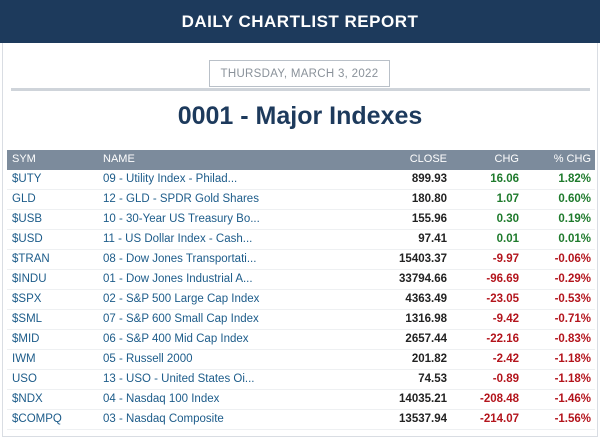 This screenshot has height=438, width=600. I want to click on percent-change-value: -1.56%, so click(572, 419).